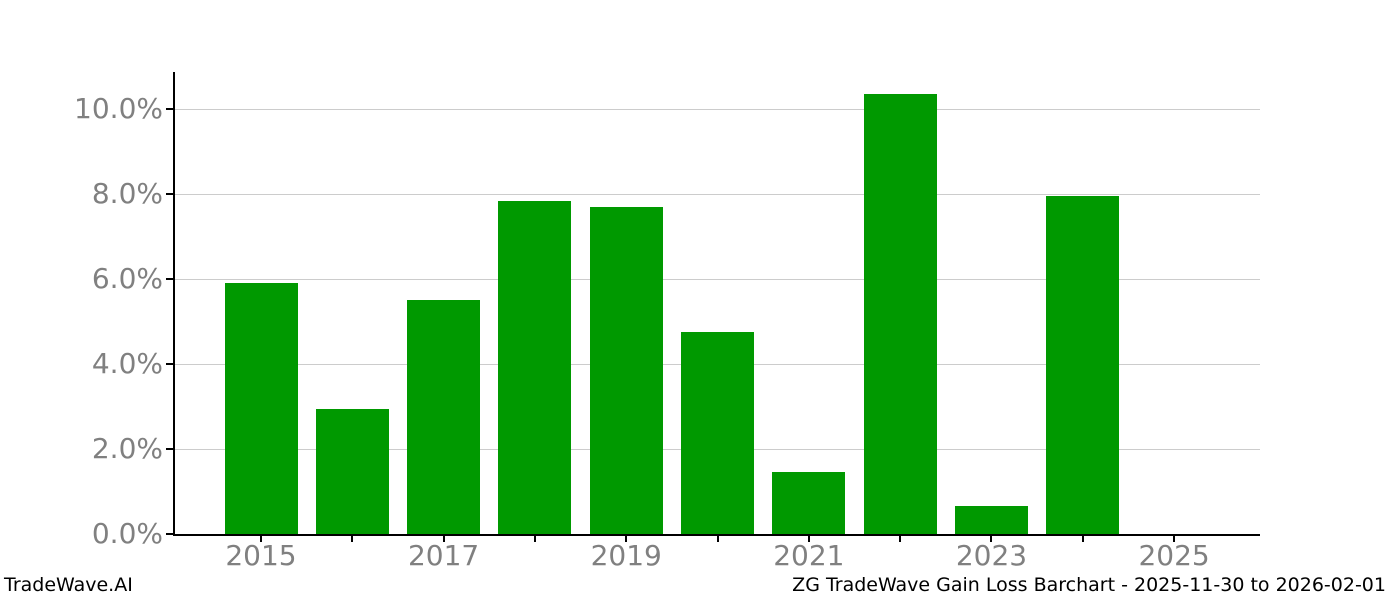 The height and width of the screenshot is (600, 1400). Describe the element at coordinates (169, 109) in the screenshot. I see `y-tick-10.0%` at that location.